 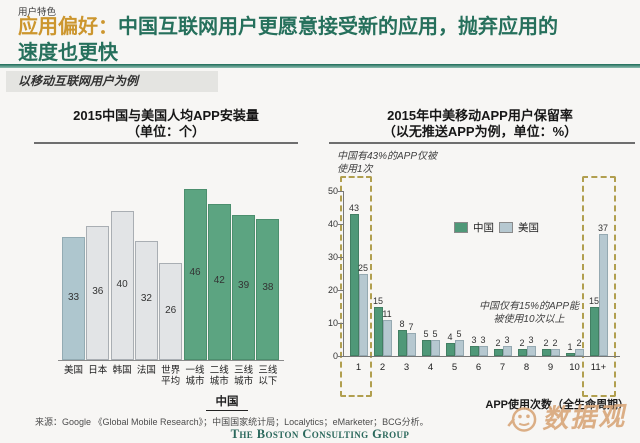 I want to click on left-x-tick-label: 法国, so click(x=146, y=370).